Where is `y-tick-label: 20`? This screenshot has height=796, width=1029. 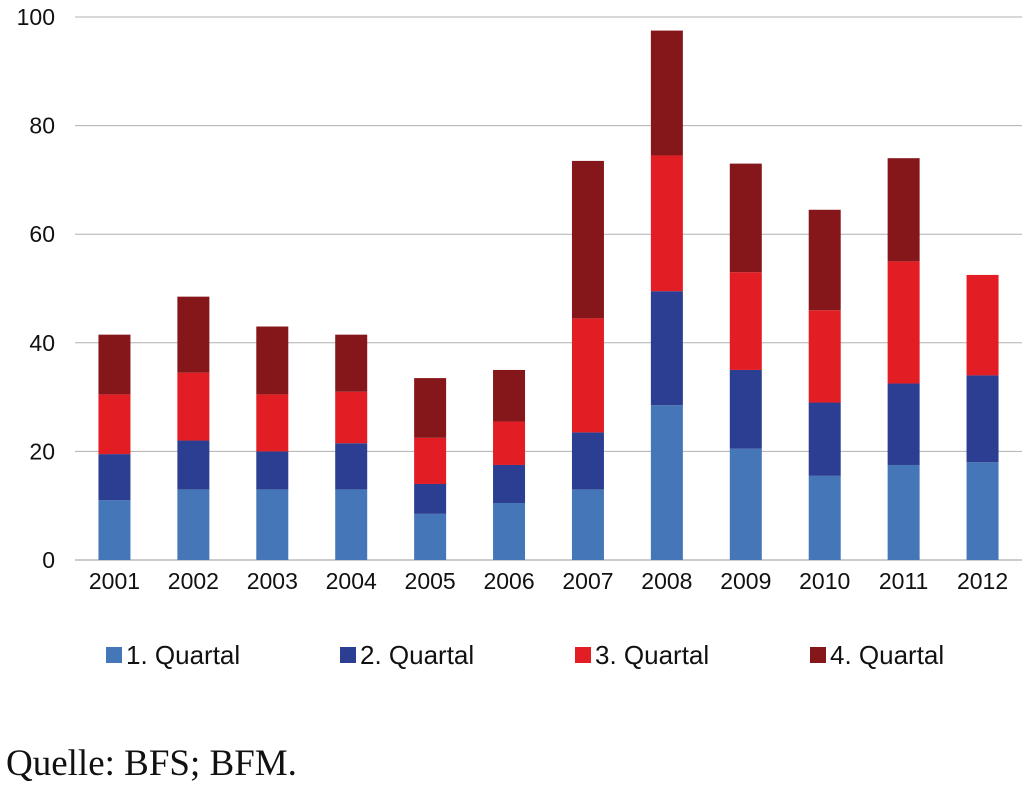 y-tick-label: 20 is located at coordinates (42, 451).